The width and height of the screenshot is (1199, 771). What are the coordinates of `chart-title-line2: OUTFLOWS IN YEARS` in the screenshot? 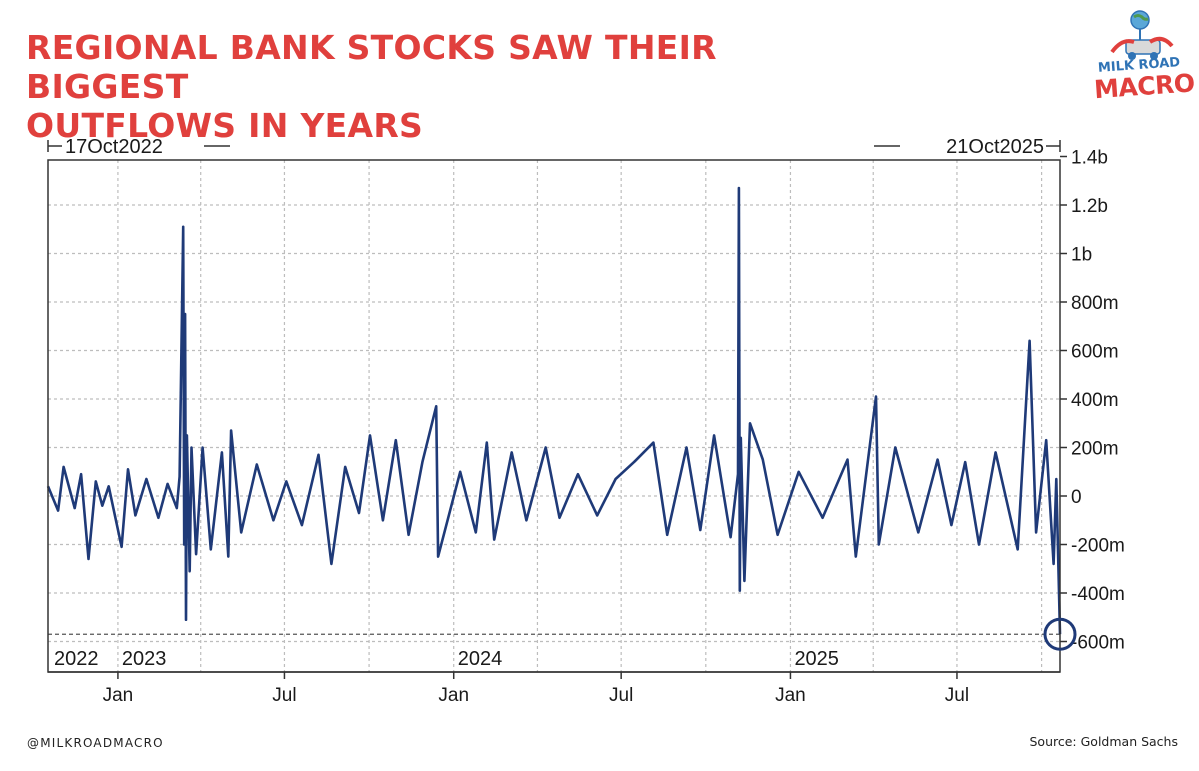 It's located at (225, 125).